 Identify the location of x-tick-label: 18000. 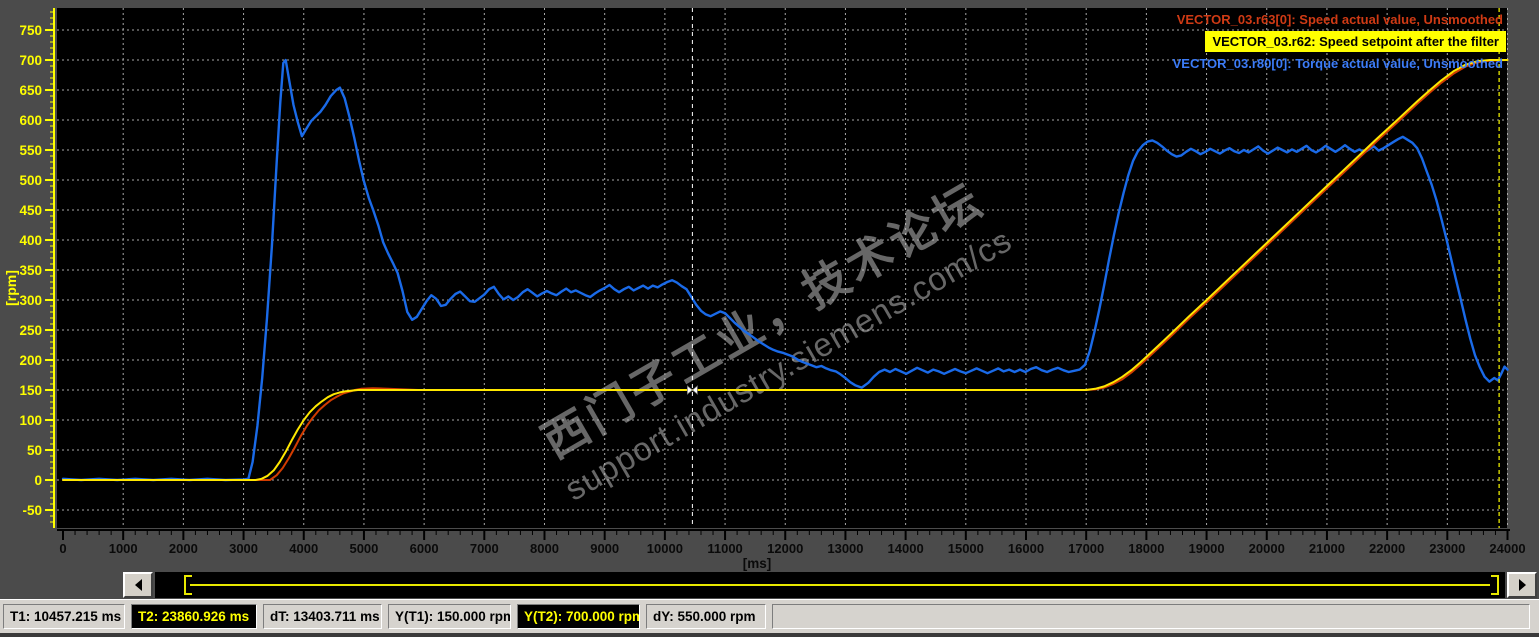
(1146, 548).